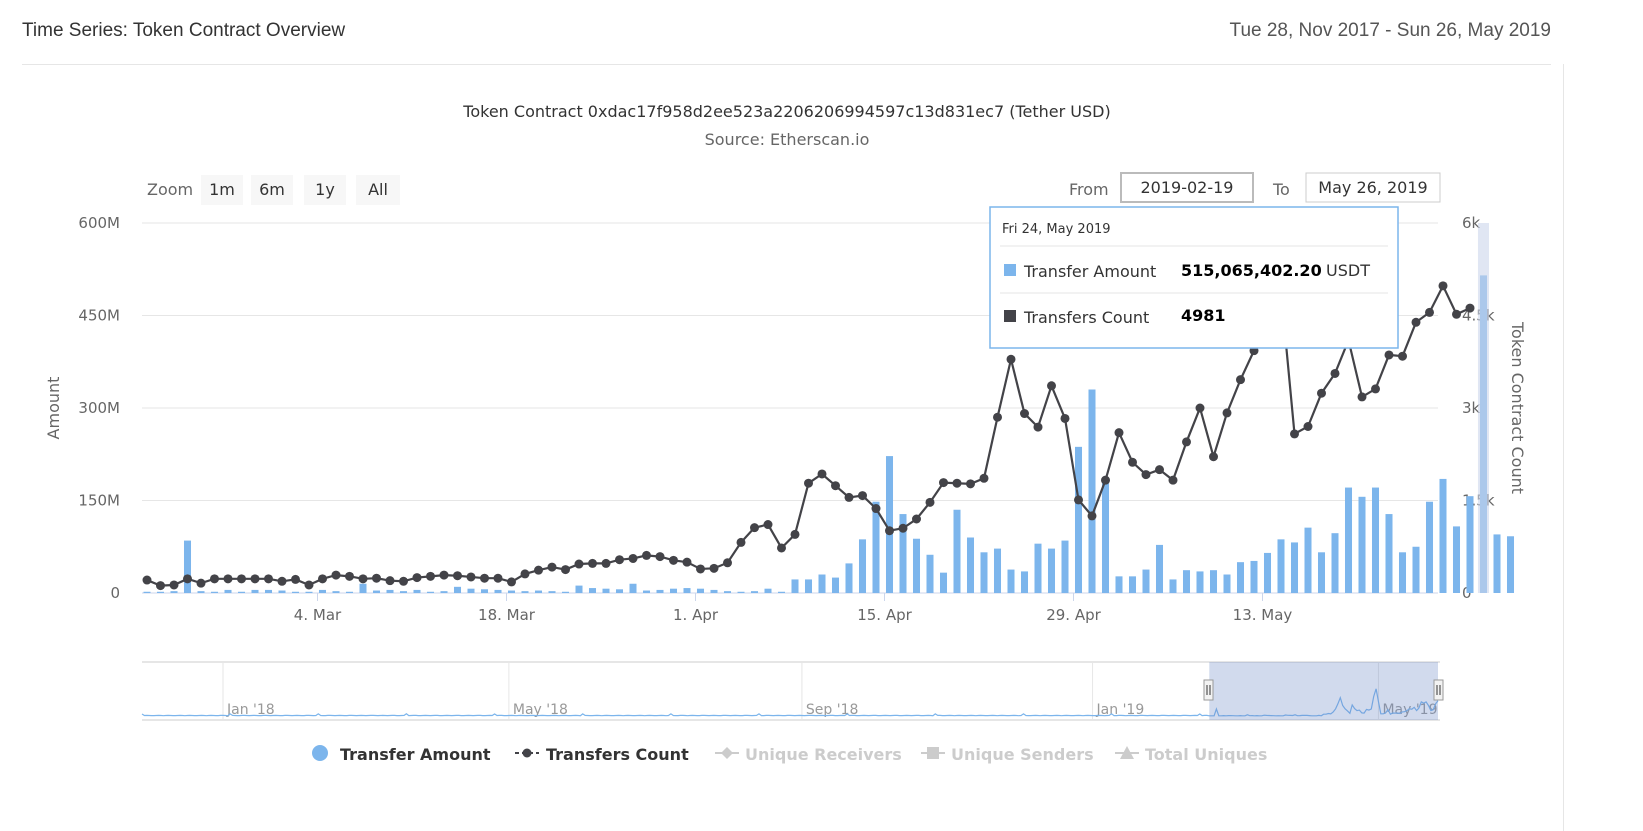  What do you see at coordinates (1007, 754) in the screenshot?
I see `legend-unique-senders: Unique Senders` at bounding box center [1007, 754].